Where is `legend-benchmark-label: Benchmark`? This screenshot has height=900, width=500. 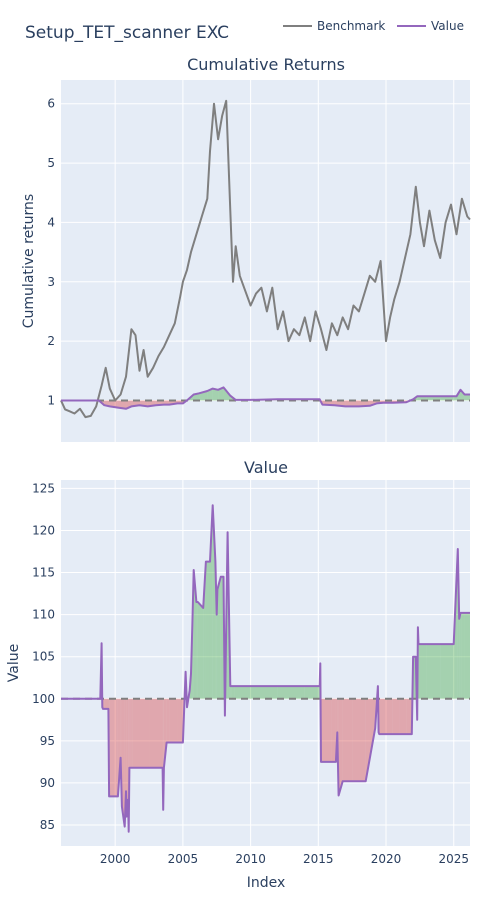
legend-benchmark-label: Benchmark is located at coordinates (351, 26).